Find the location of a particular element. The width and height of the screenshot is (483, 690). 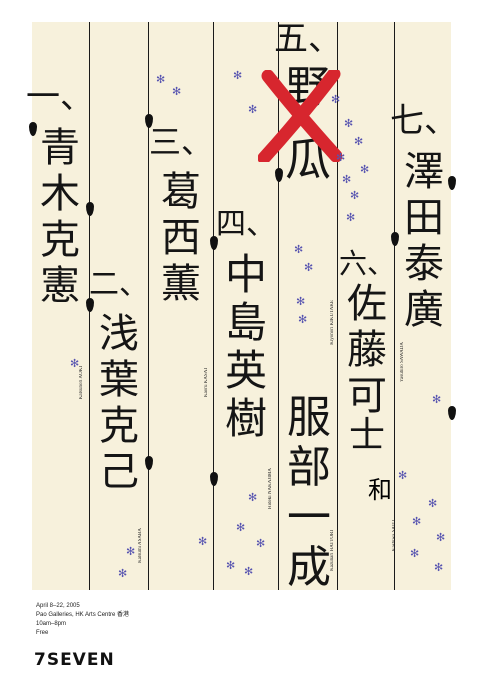

romanized-name: Katsumi ASABA is located at coordinates (140, 545).